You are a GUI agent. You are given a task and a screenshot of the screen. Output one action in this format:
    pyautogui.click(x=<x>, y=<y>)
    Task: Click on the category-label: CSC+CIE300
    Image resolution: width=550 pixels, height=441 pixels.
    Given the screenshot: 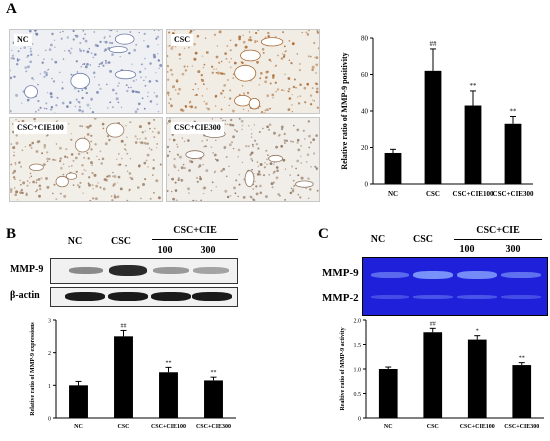 What is the action you would take?
    pyautogui.click(x=521, y=427)
    